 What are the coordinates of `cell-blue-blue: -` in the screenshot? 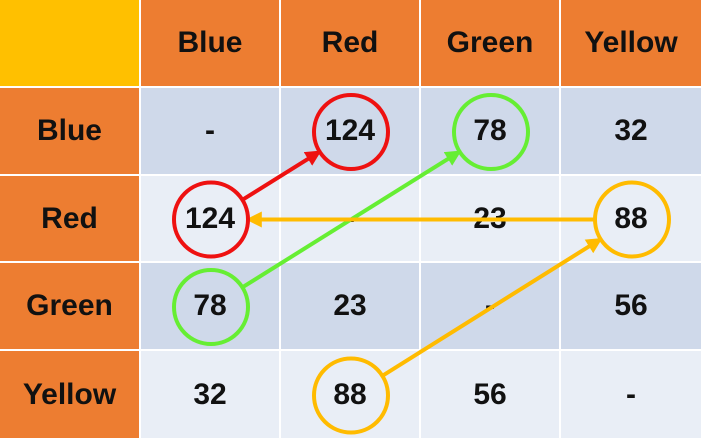 It's located at (210, 131).